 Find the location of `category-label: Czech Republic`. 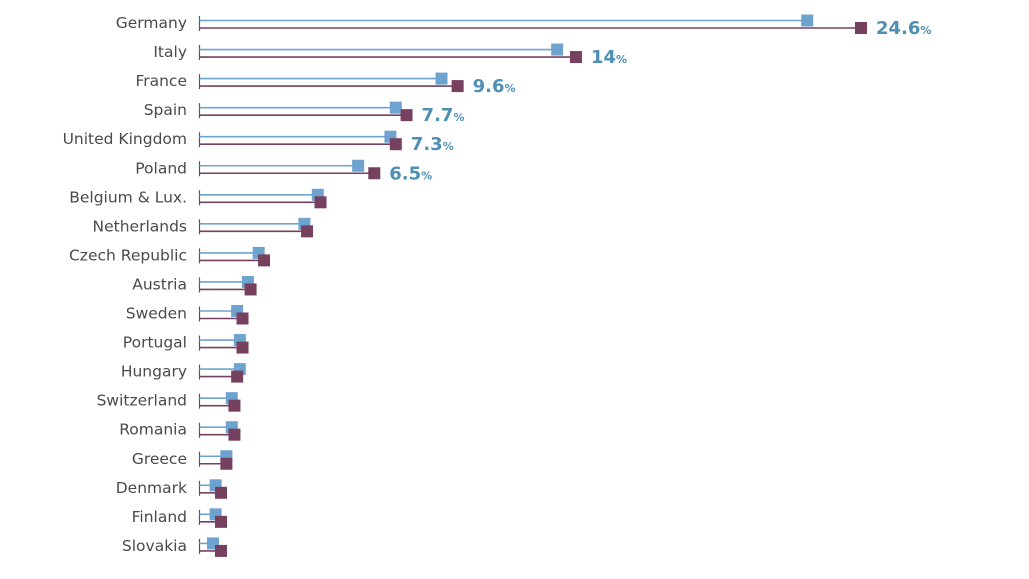

category-label: Czech Republic is located at coordinates (128, 255).